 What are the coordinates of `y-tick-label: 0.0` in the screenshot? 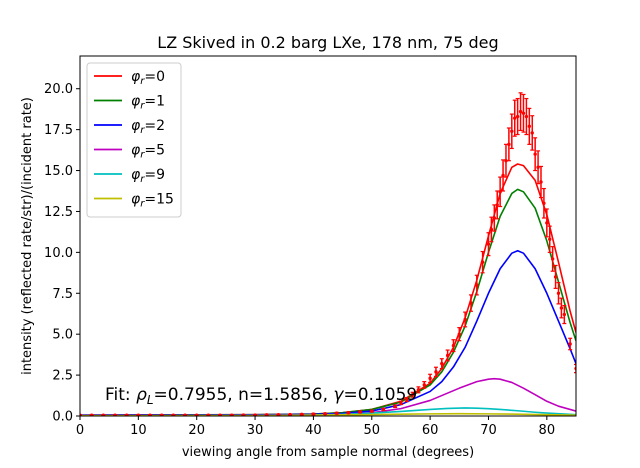 It's located at (62, 417).